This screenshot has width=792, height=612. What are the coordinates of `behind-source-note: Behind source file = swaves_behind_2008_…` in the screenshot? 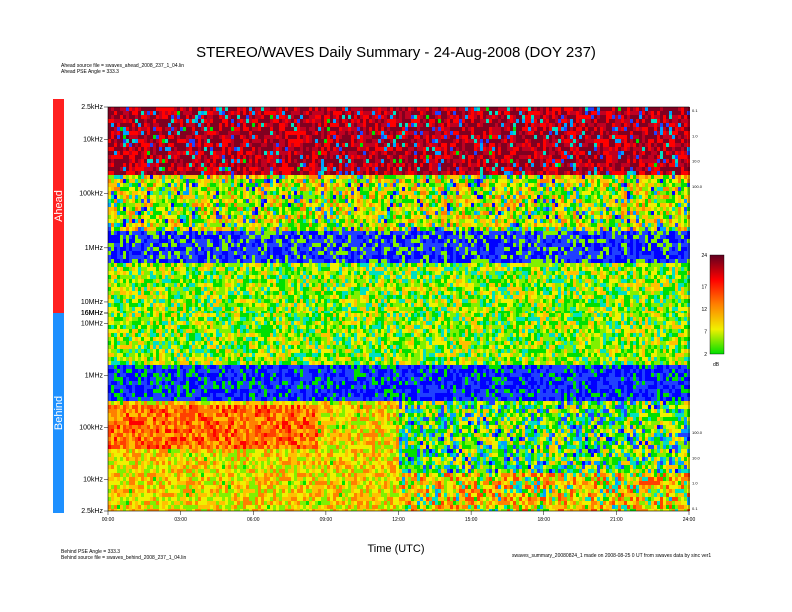 It's located at (124, 558).